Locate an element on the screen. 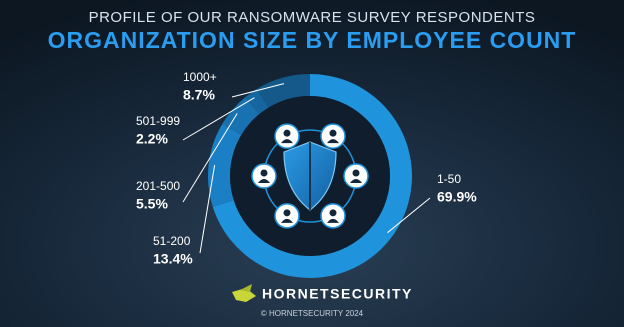 Image resolution: width=624 pixels, height=327 pixels. copyright: © HORNETSECURITY 2024 is located at coordinates (312, 313).